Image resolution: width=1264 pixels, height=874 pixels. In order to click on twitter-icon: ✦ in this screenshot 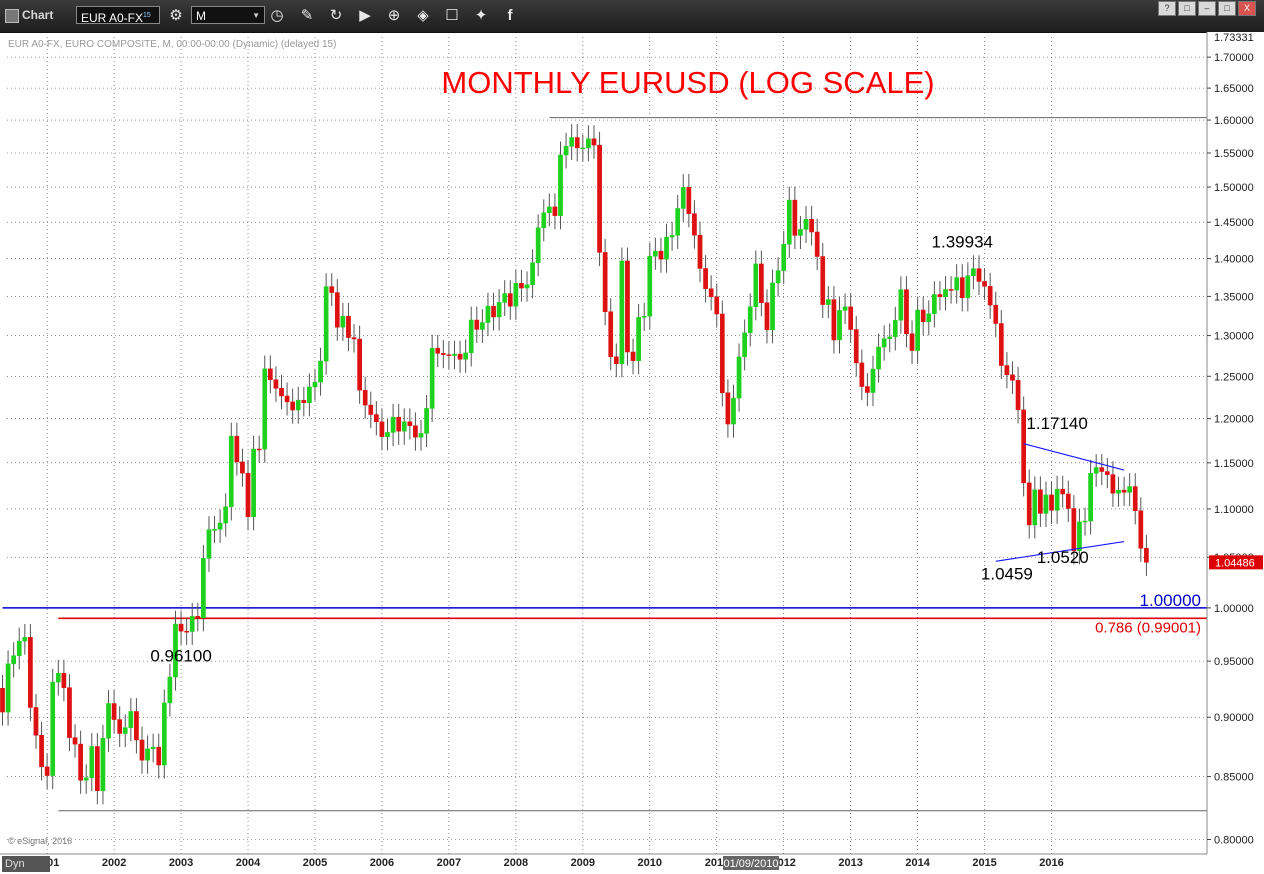, I will do `click(481, 15)`.